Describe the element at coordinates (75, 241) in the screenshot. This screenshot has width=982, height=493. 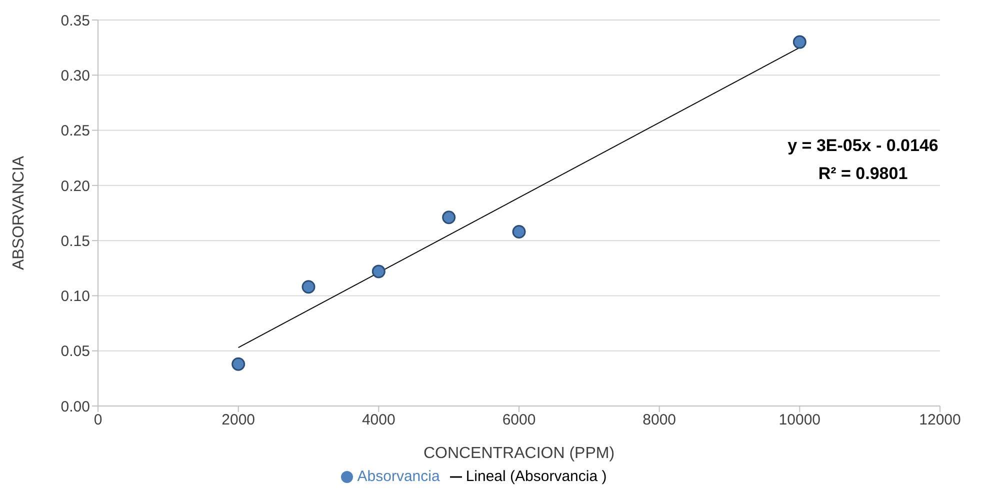
I see `y-tick-label: 0.15` at that location.